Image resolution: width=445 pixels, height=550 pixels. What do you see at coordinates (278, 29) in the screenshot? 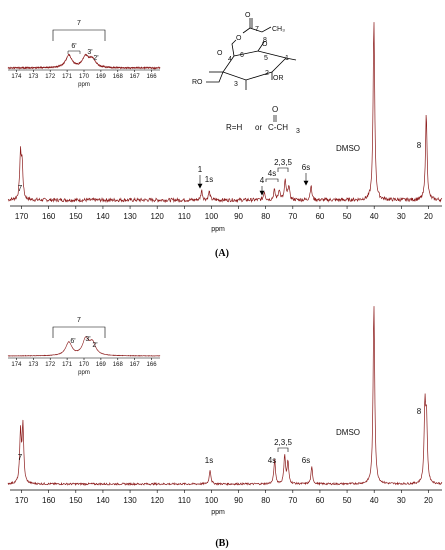
I see `svg-text: CH₃` at bounding box center [278, 29].